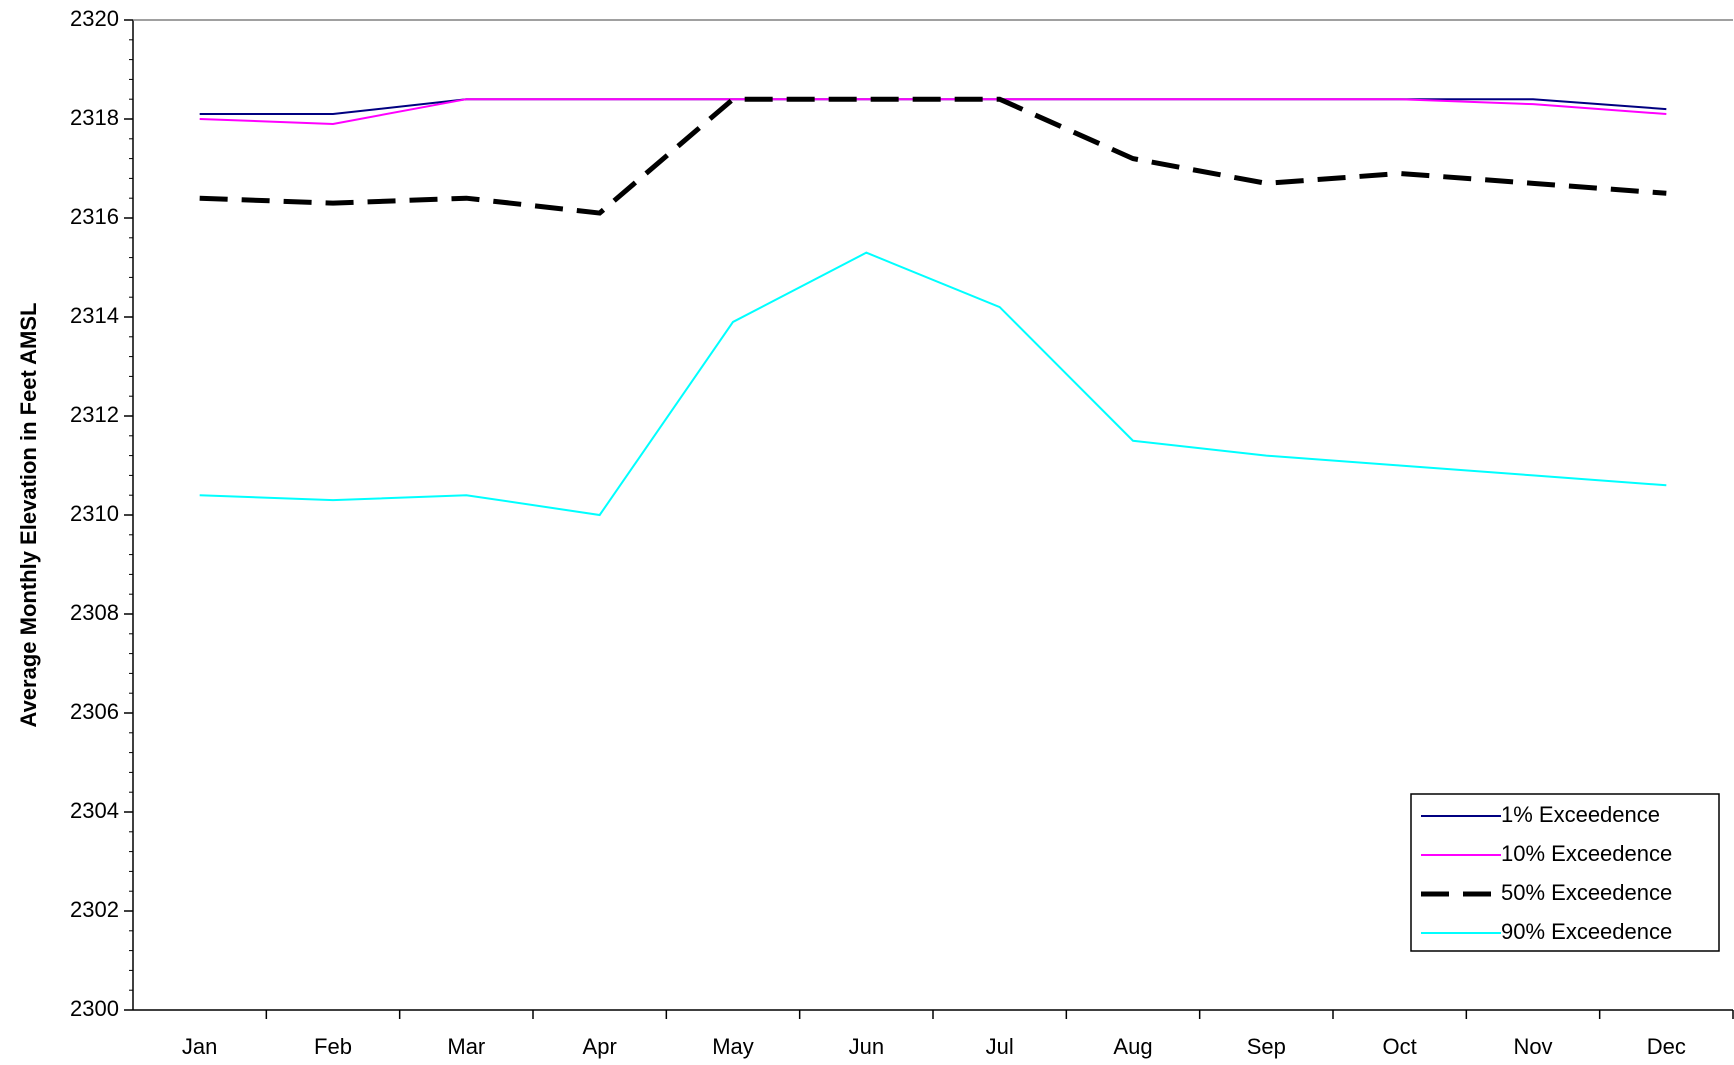 The image size is (1734, 1065). I want to click on legend-label: 50% Exceedence, so click(1586, 892).